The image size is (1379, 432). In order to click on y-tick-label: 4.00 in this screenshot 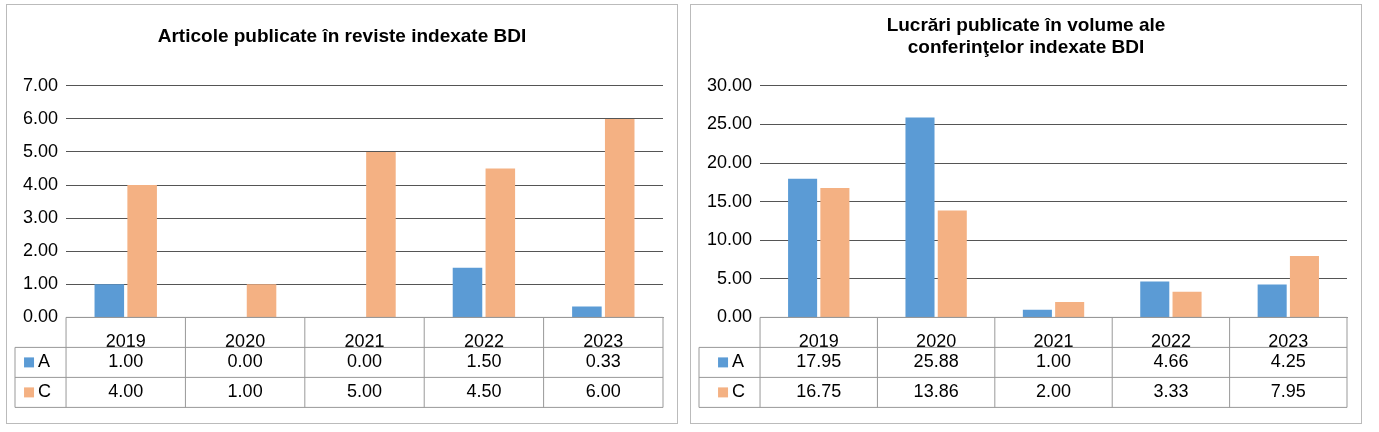, I will do `click(40, 184)`.